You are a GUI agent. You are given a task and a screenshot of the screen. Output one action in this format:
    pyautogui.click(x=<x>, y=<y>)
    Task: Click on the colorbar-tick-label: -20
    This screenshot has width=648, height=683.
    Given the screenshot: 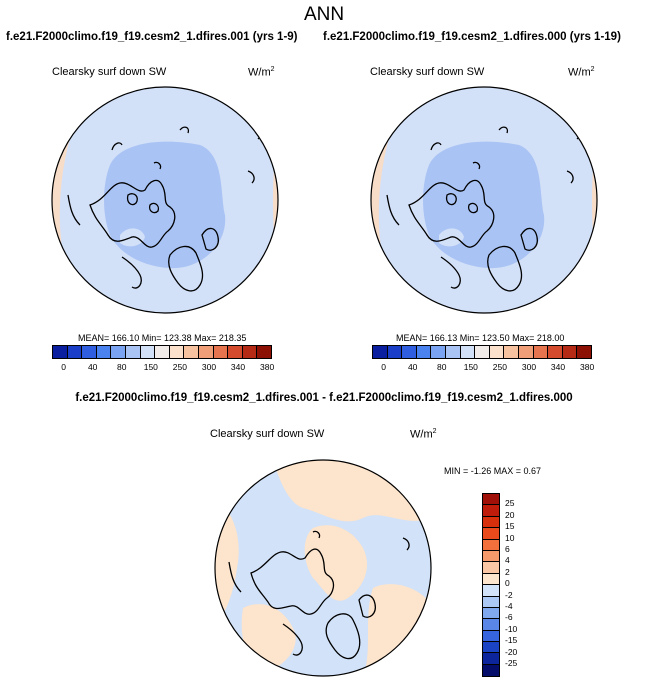 What is the action you would take?
    pyautogui.click(x=511, y=651)
    